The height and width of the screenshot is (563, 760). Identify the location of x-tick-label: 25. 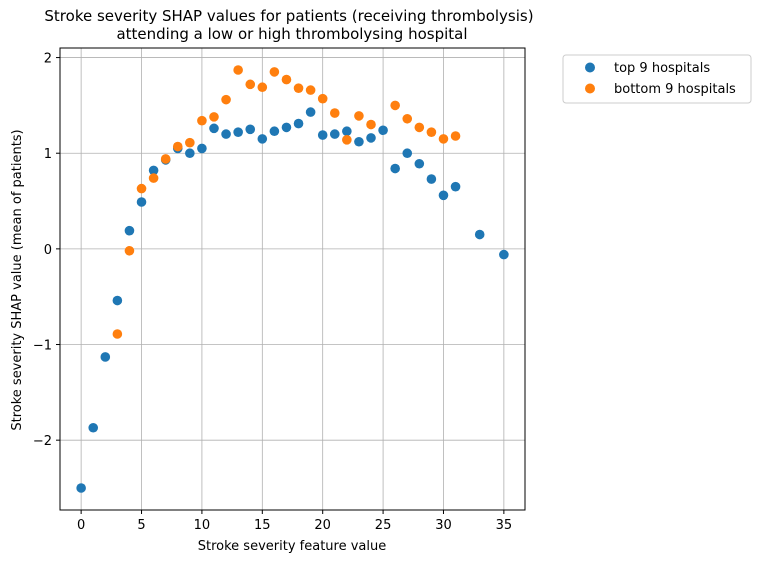
(383, 525).